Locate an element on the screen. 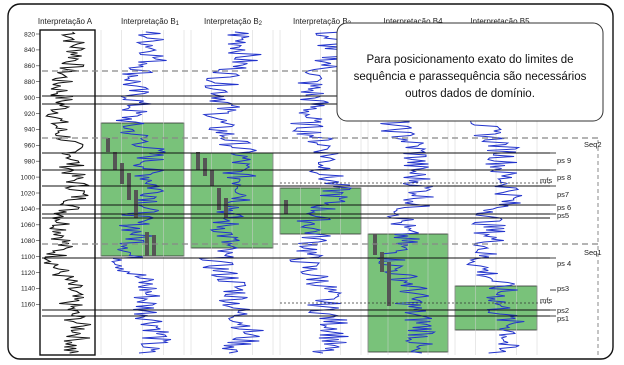  label-seq2: Seq2 is located at coordinates (593, 144).